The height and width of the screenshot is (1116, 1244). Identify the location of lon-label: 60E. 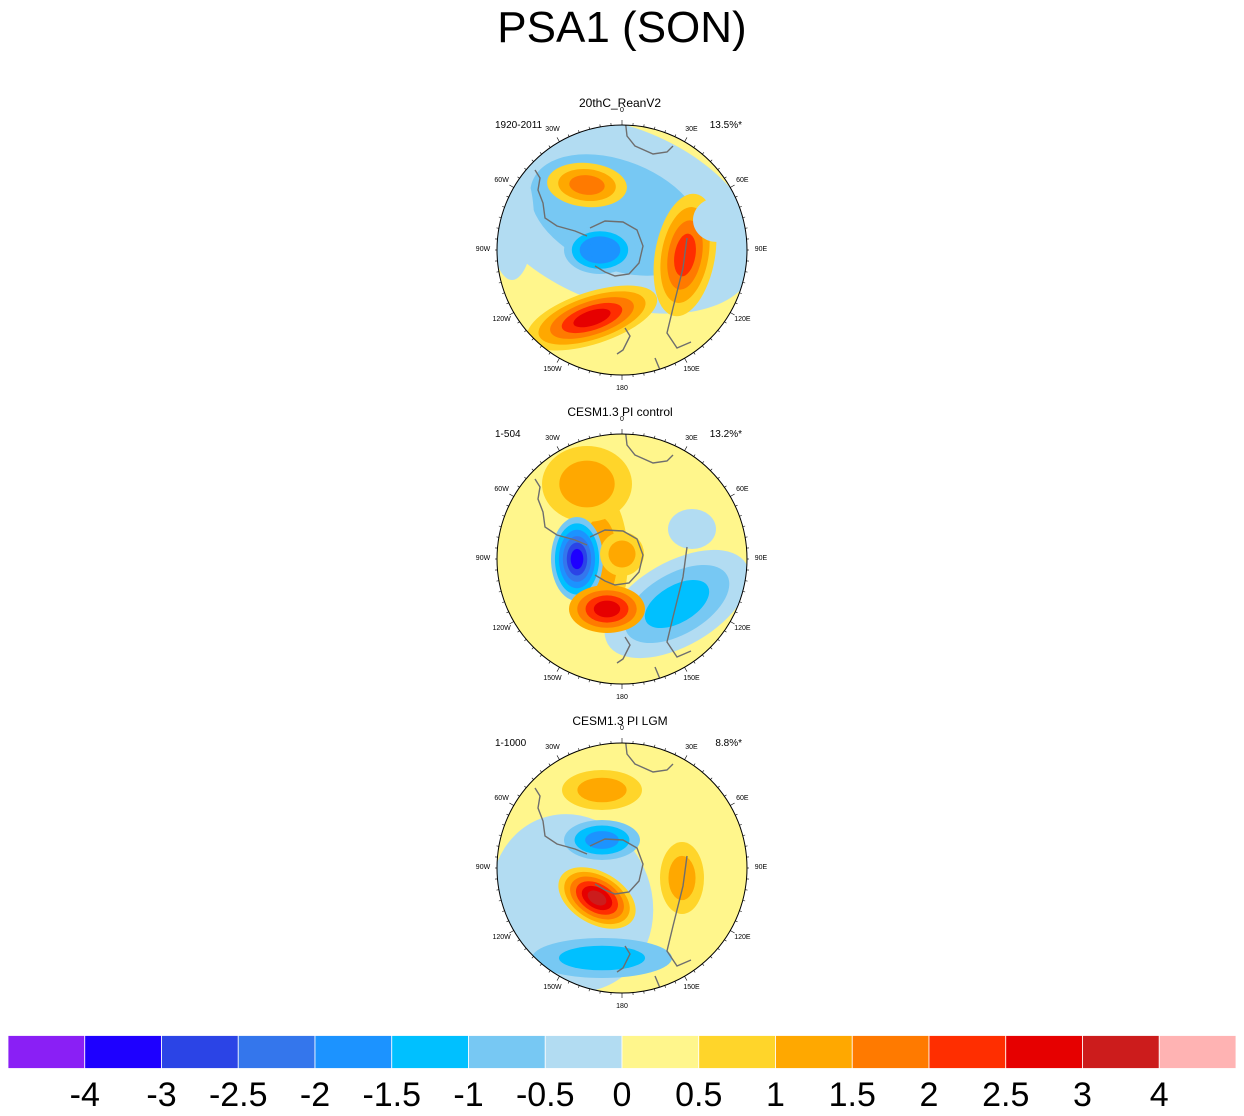
(742, 798).